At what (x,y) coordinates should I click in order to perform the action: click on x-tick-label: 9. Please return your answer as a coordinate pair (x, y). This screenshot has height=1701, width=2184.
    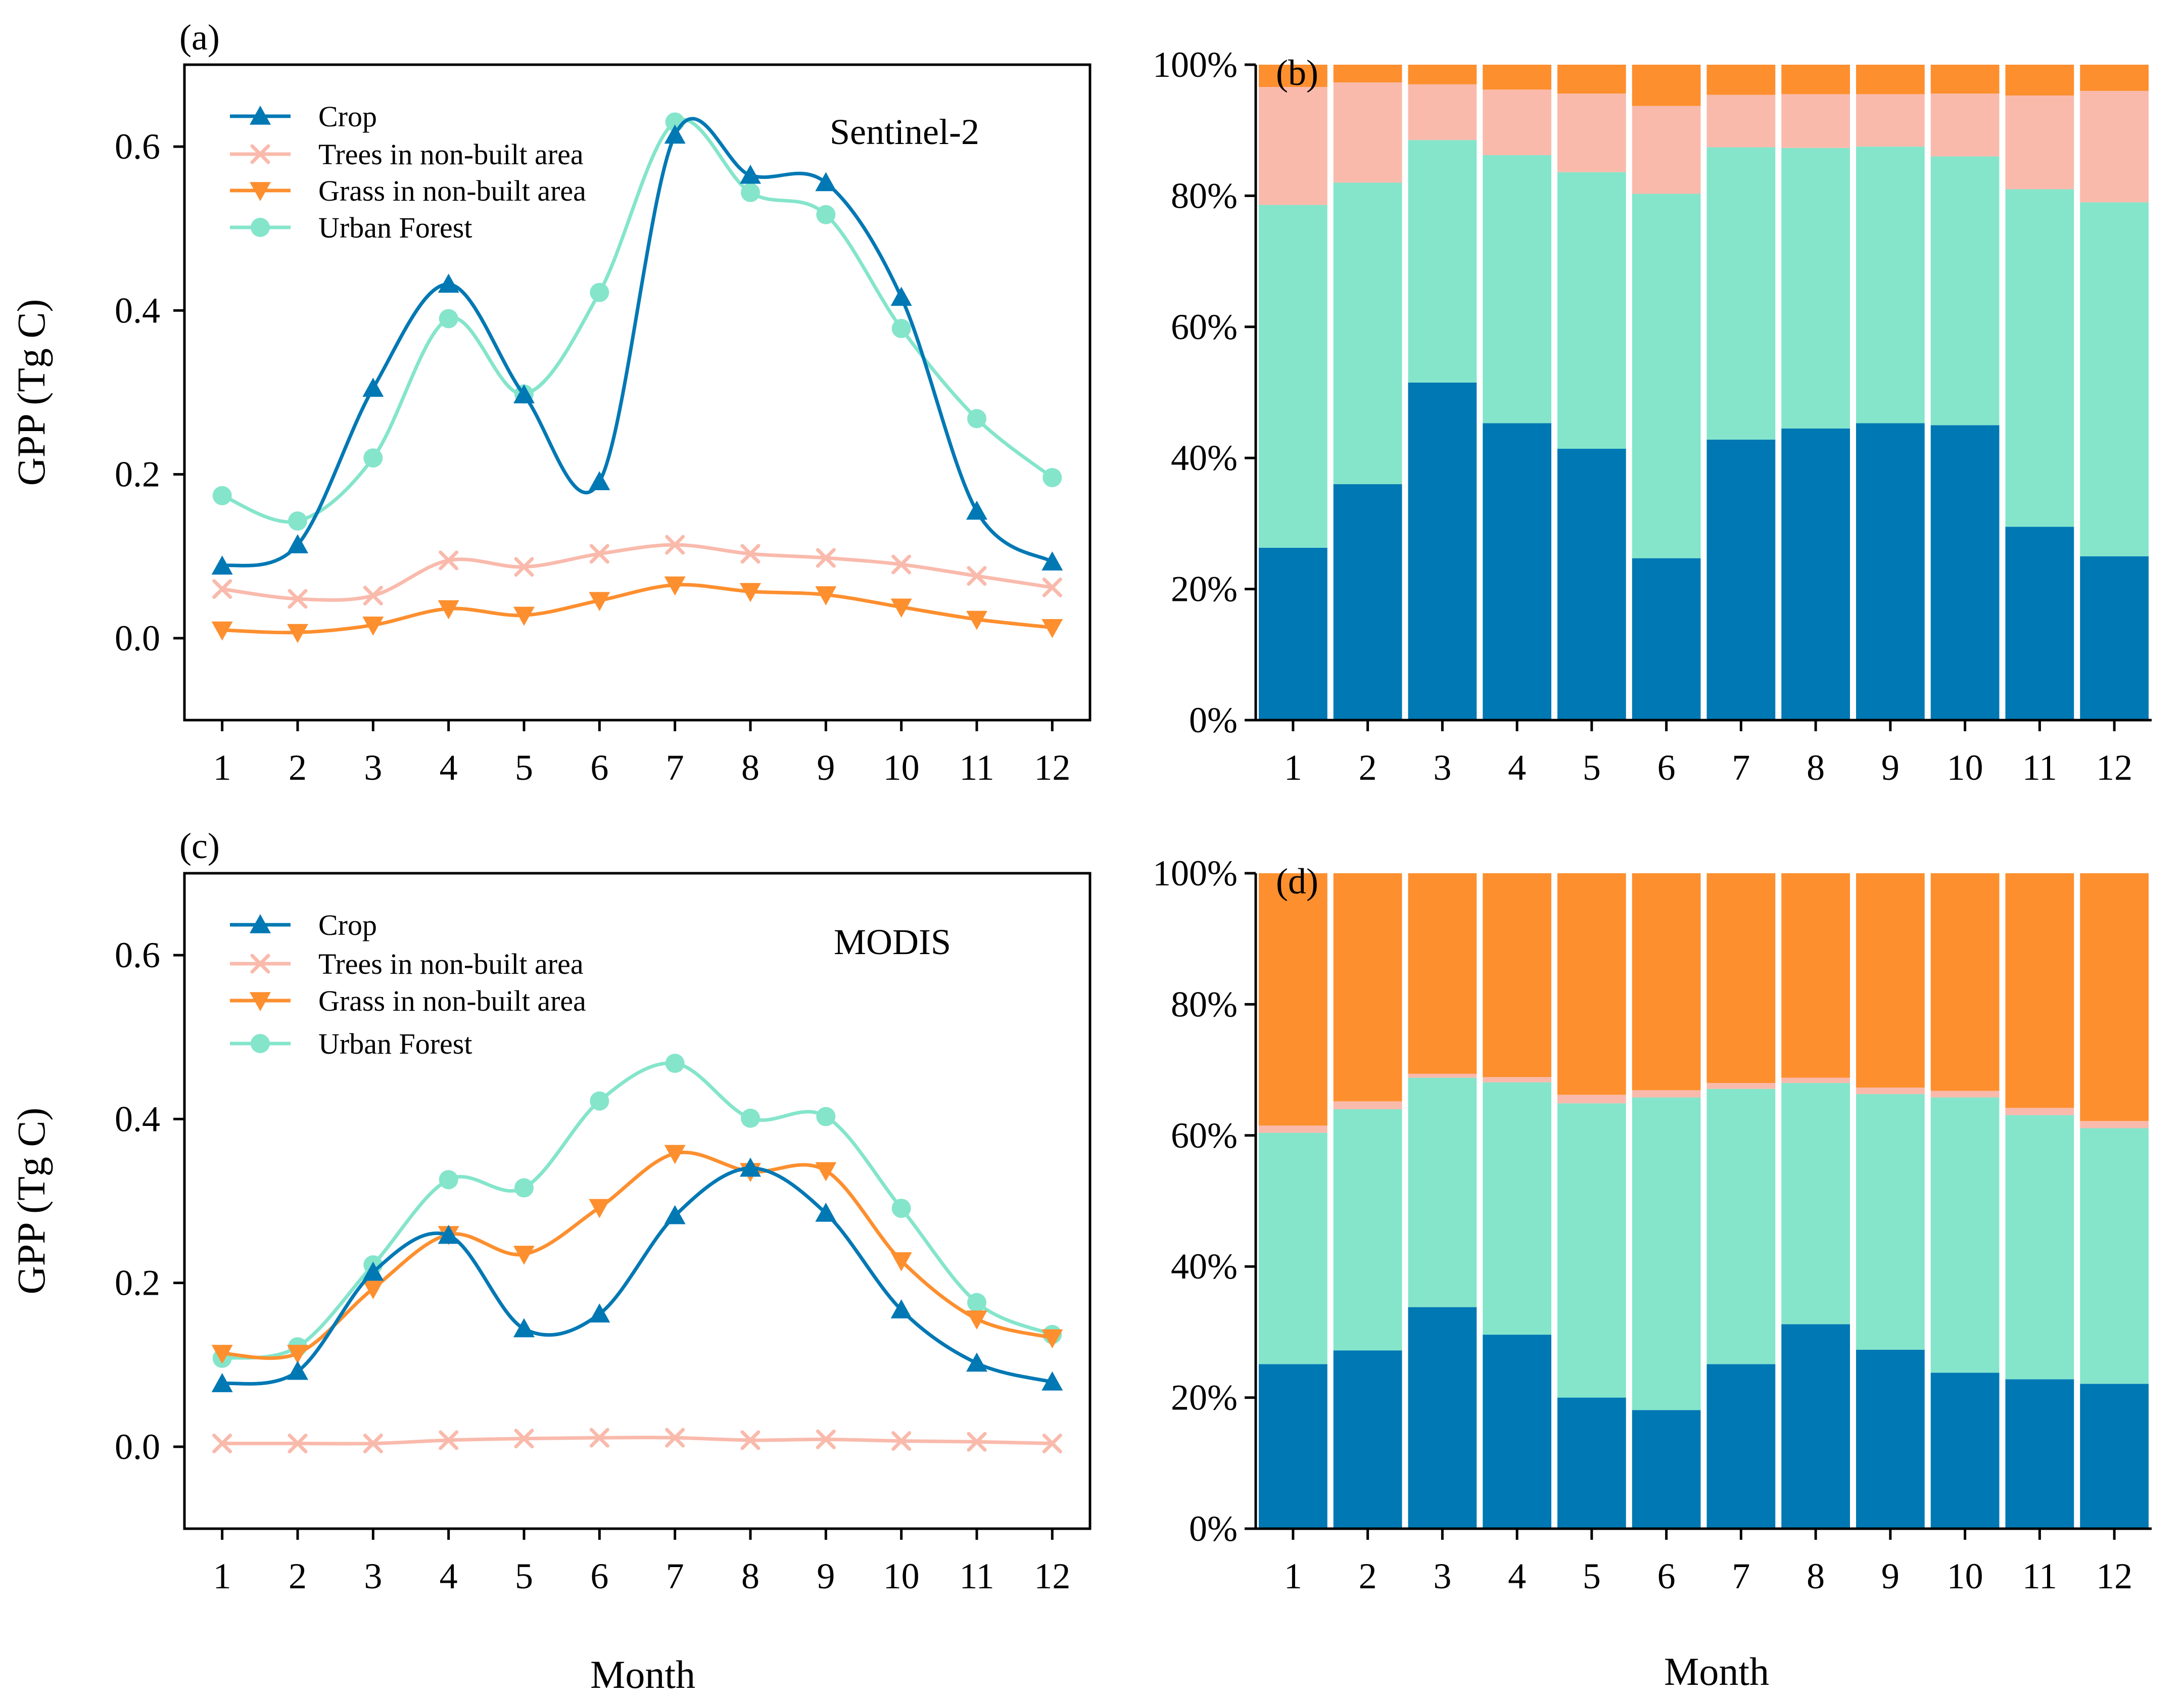
    Looking at the image, I should click on (1891, 1576).